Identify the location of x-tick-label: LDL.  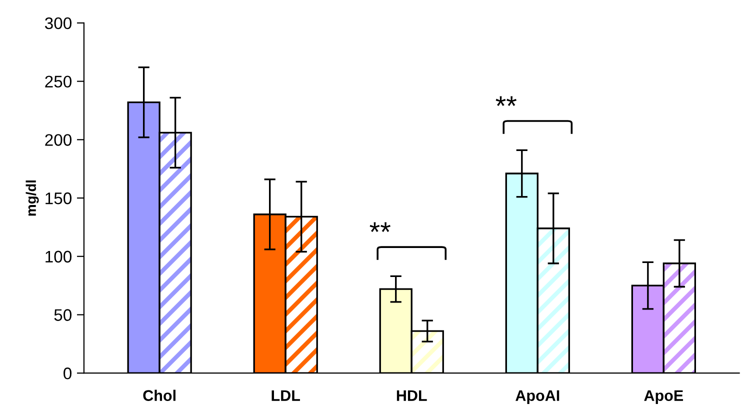
(286, 395).